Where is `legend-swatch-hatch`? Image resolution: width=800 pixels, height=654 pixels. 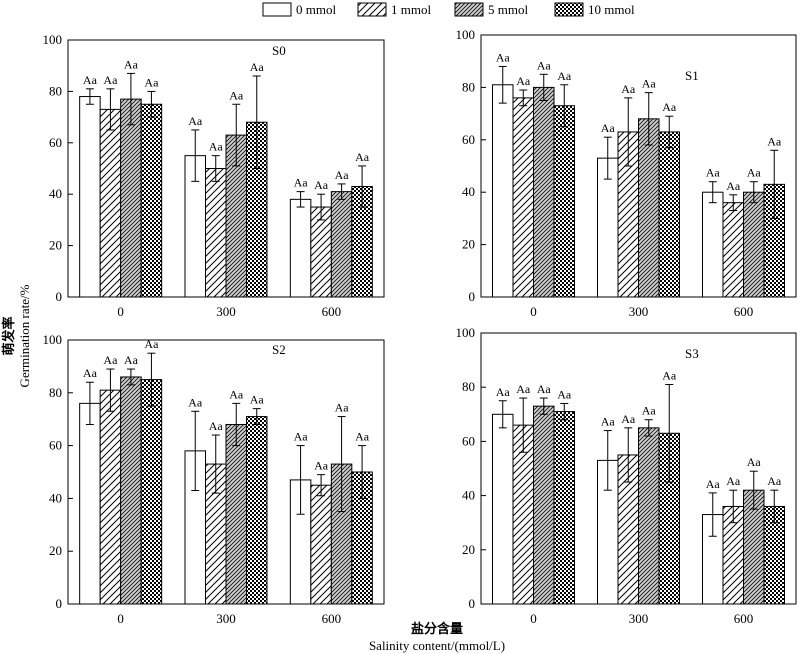
legend-swatch-hatch is located at coordinates (372, 9).